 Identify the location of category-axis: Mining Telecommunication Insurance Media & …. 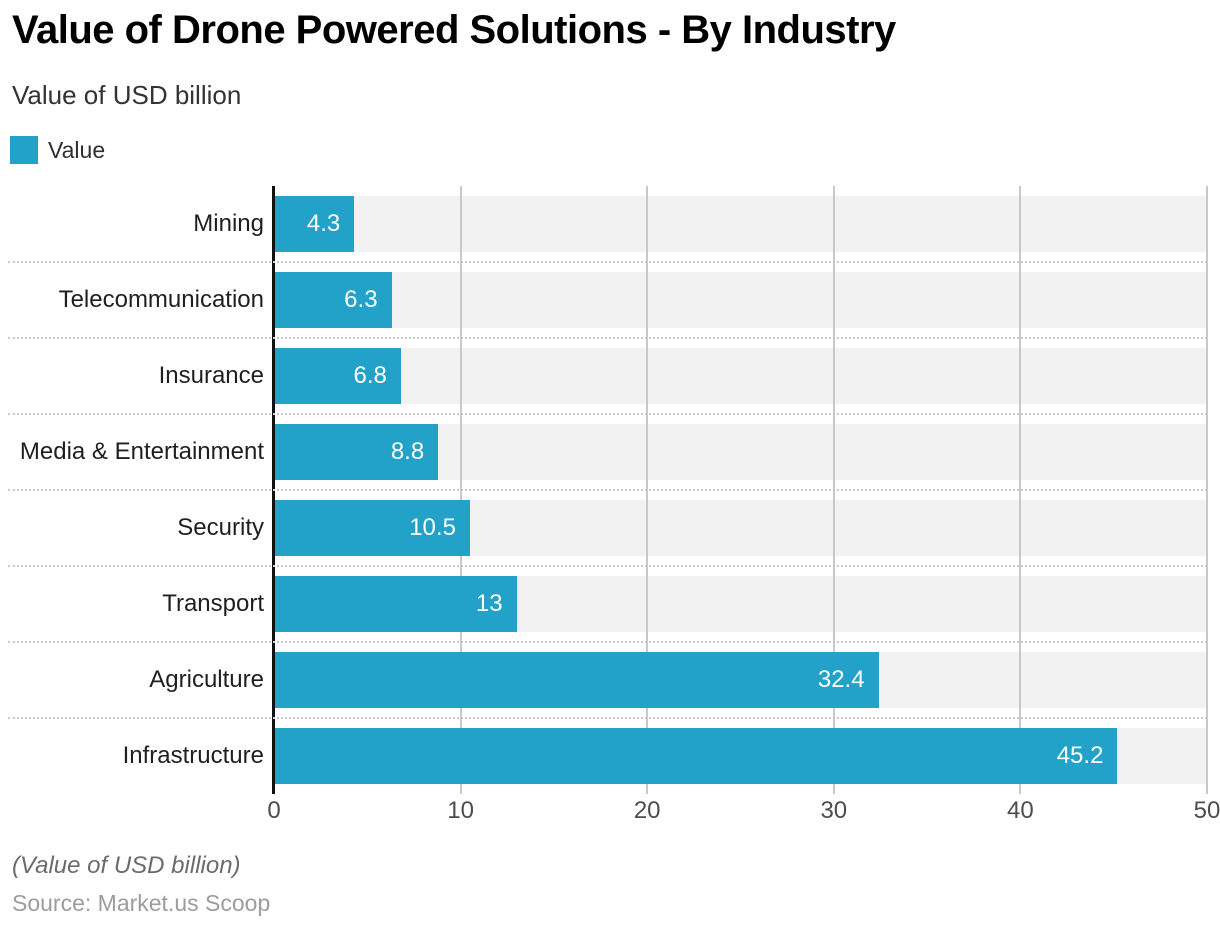
(132, 490).